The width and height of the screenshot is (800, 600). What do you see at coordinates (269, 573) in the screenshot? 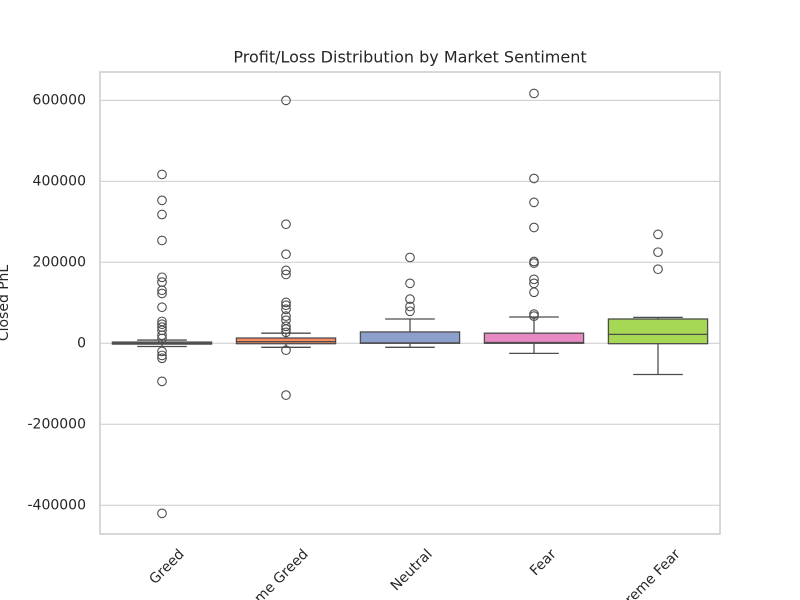
I see `x-tick-label: Extreme Greed` at bounding box center [269, 573].